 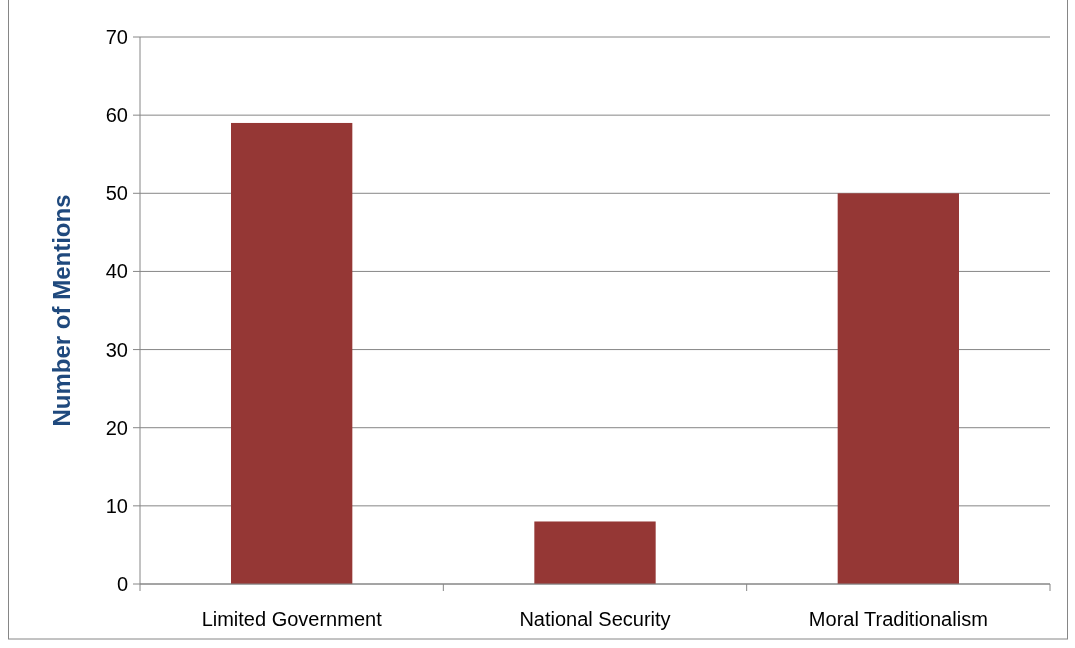 I want to click on y-tick-label: 10, so click(x=116, y=505).